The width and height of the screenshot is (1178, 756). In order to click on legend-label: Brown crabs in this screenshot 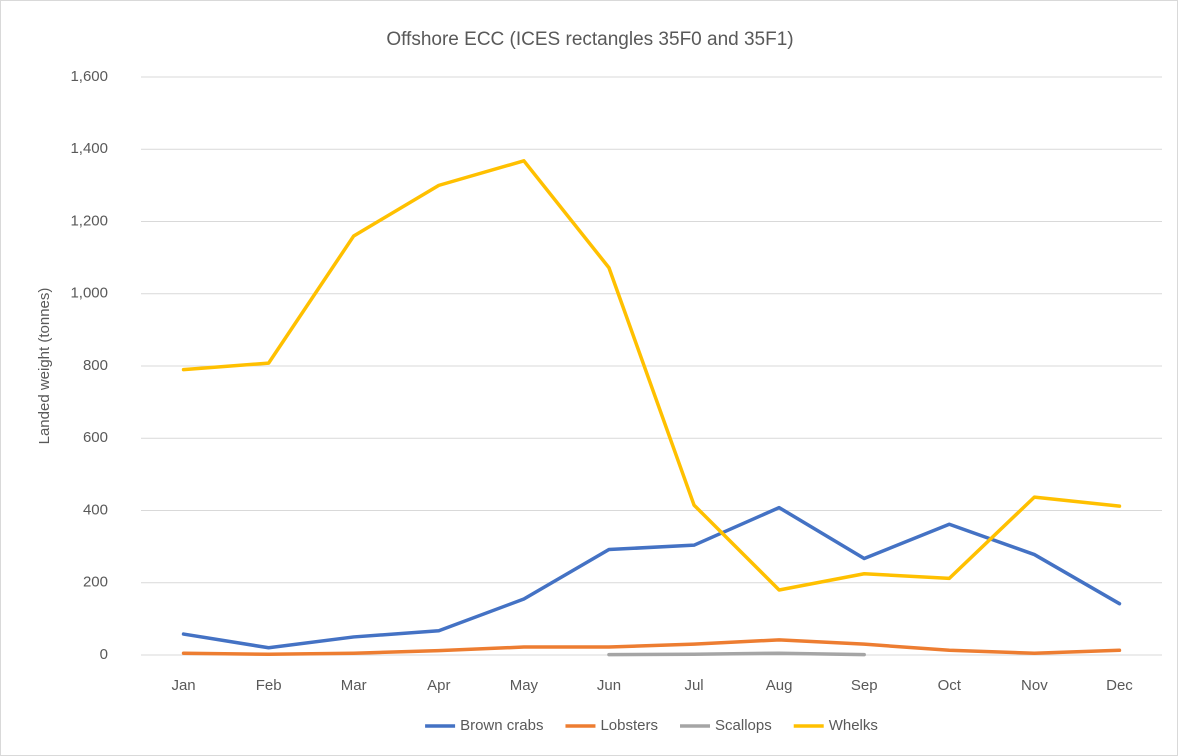, I will do `click(501, 725)`.